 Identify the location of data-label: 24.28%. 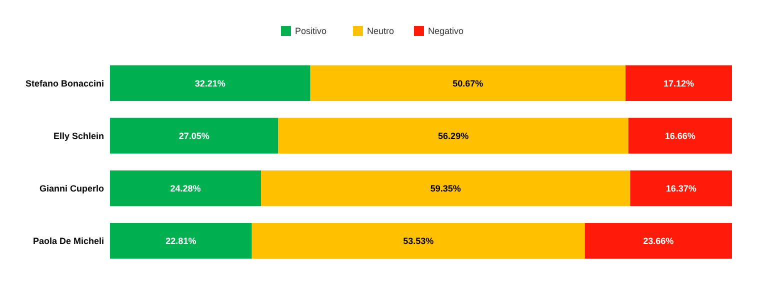
(185, 188).